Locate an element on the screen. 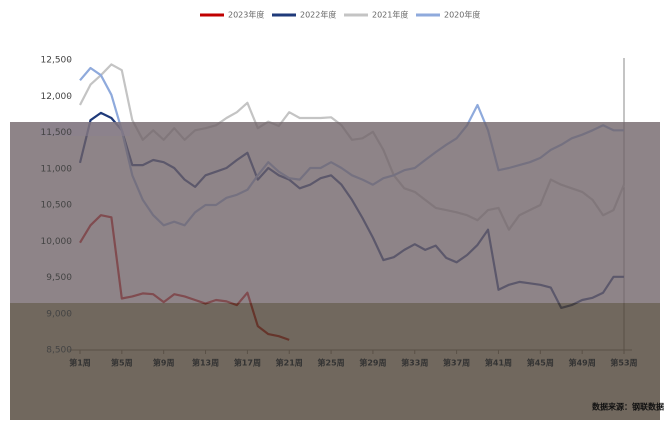 This screenshot has height=423, width=670. x-tick-label: 第17周 is located at coordinates (247, 363).